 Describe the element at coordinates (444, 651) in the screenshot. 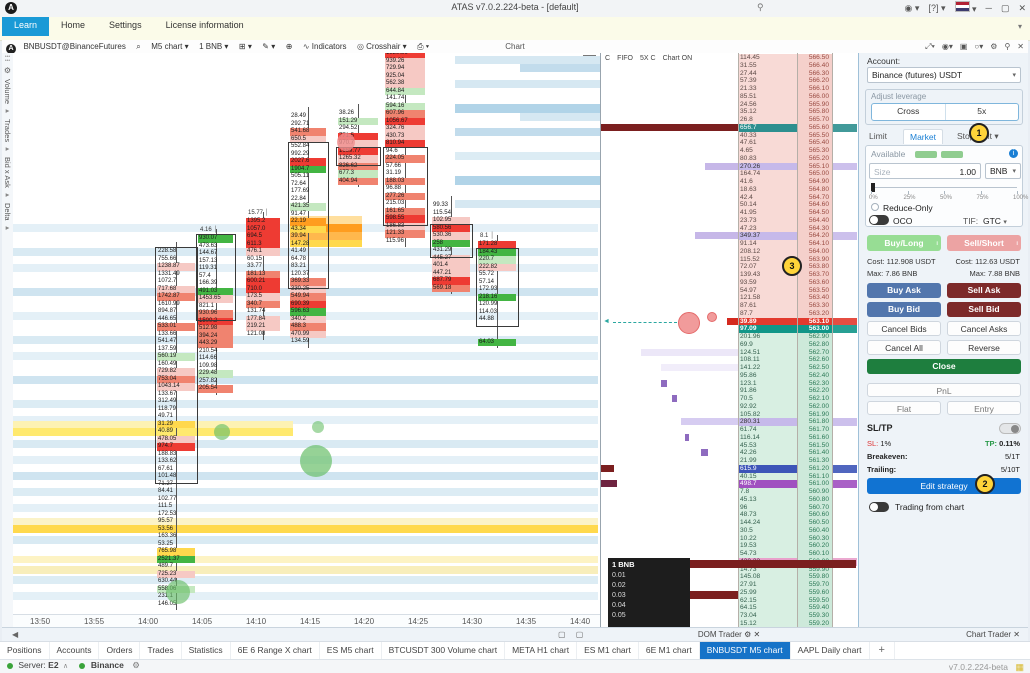

I see `tab-btcusdt-300-volume-chart: BTCUSDT 300 Volume chart` at that location.